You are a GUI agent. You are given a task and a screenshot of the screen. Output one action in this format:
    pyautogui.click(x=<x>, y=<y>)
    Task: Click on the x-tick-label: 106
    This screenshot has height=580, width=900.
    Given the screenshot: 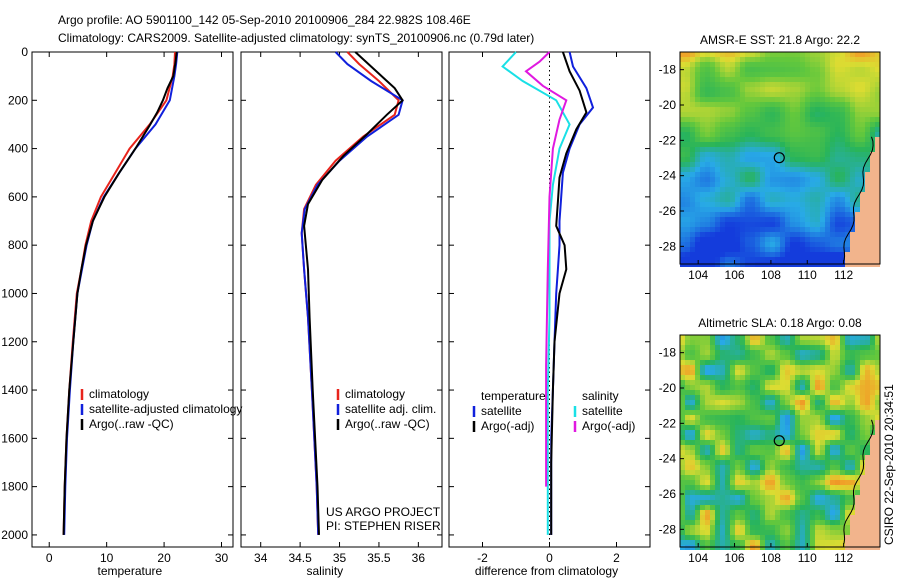 What is the action you would take?
    pyautogui.click(x=735, y=558)
    